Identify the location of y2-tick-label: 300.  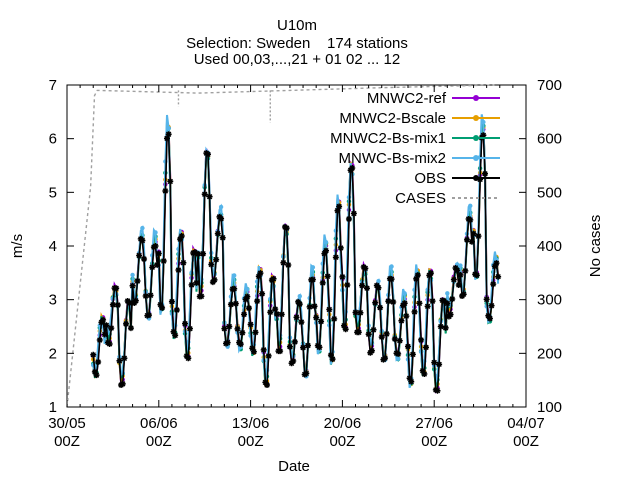
(549, 300).